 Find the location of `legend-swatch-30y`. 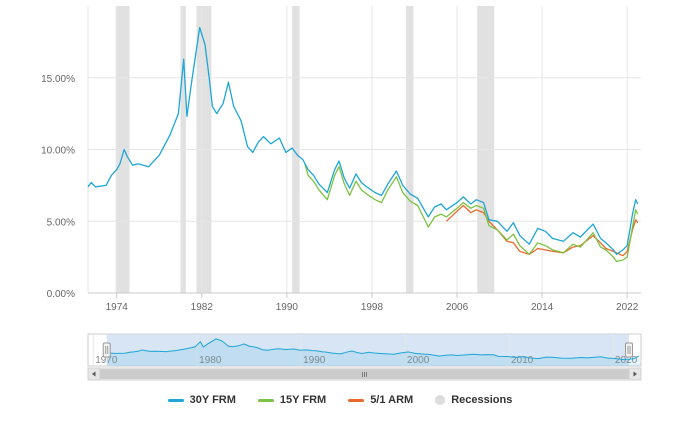

legend-swatch-30y is located at coordinates (175, 400).